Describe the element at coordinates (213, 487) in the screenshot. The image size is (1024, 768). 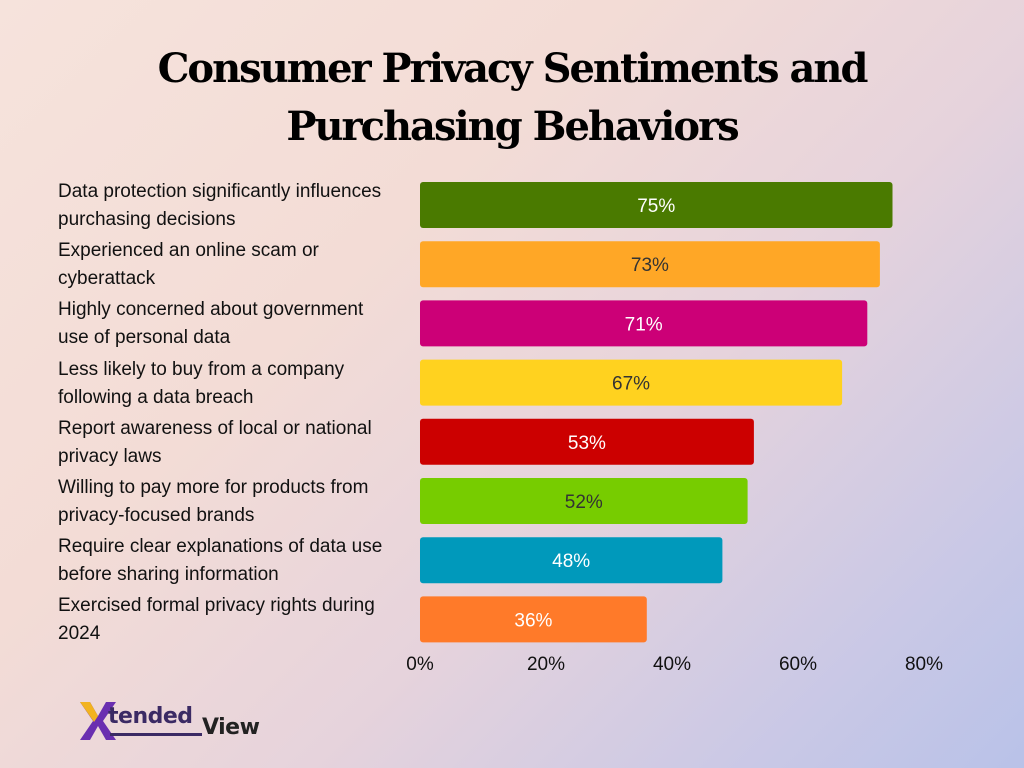
I see `category-label-line: Willing to pay more for products from` at that location.